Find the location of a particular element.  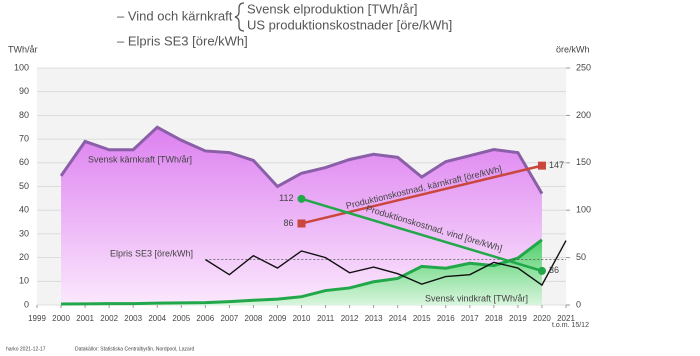

x-tick-label: 2010 is located at coordinates (302, 318).